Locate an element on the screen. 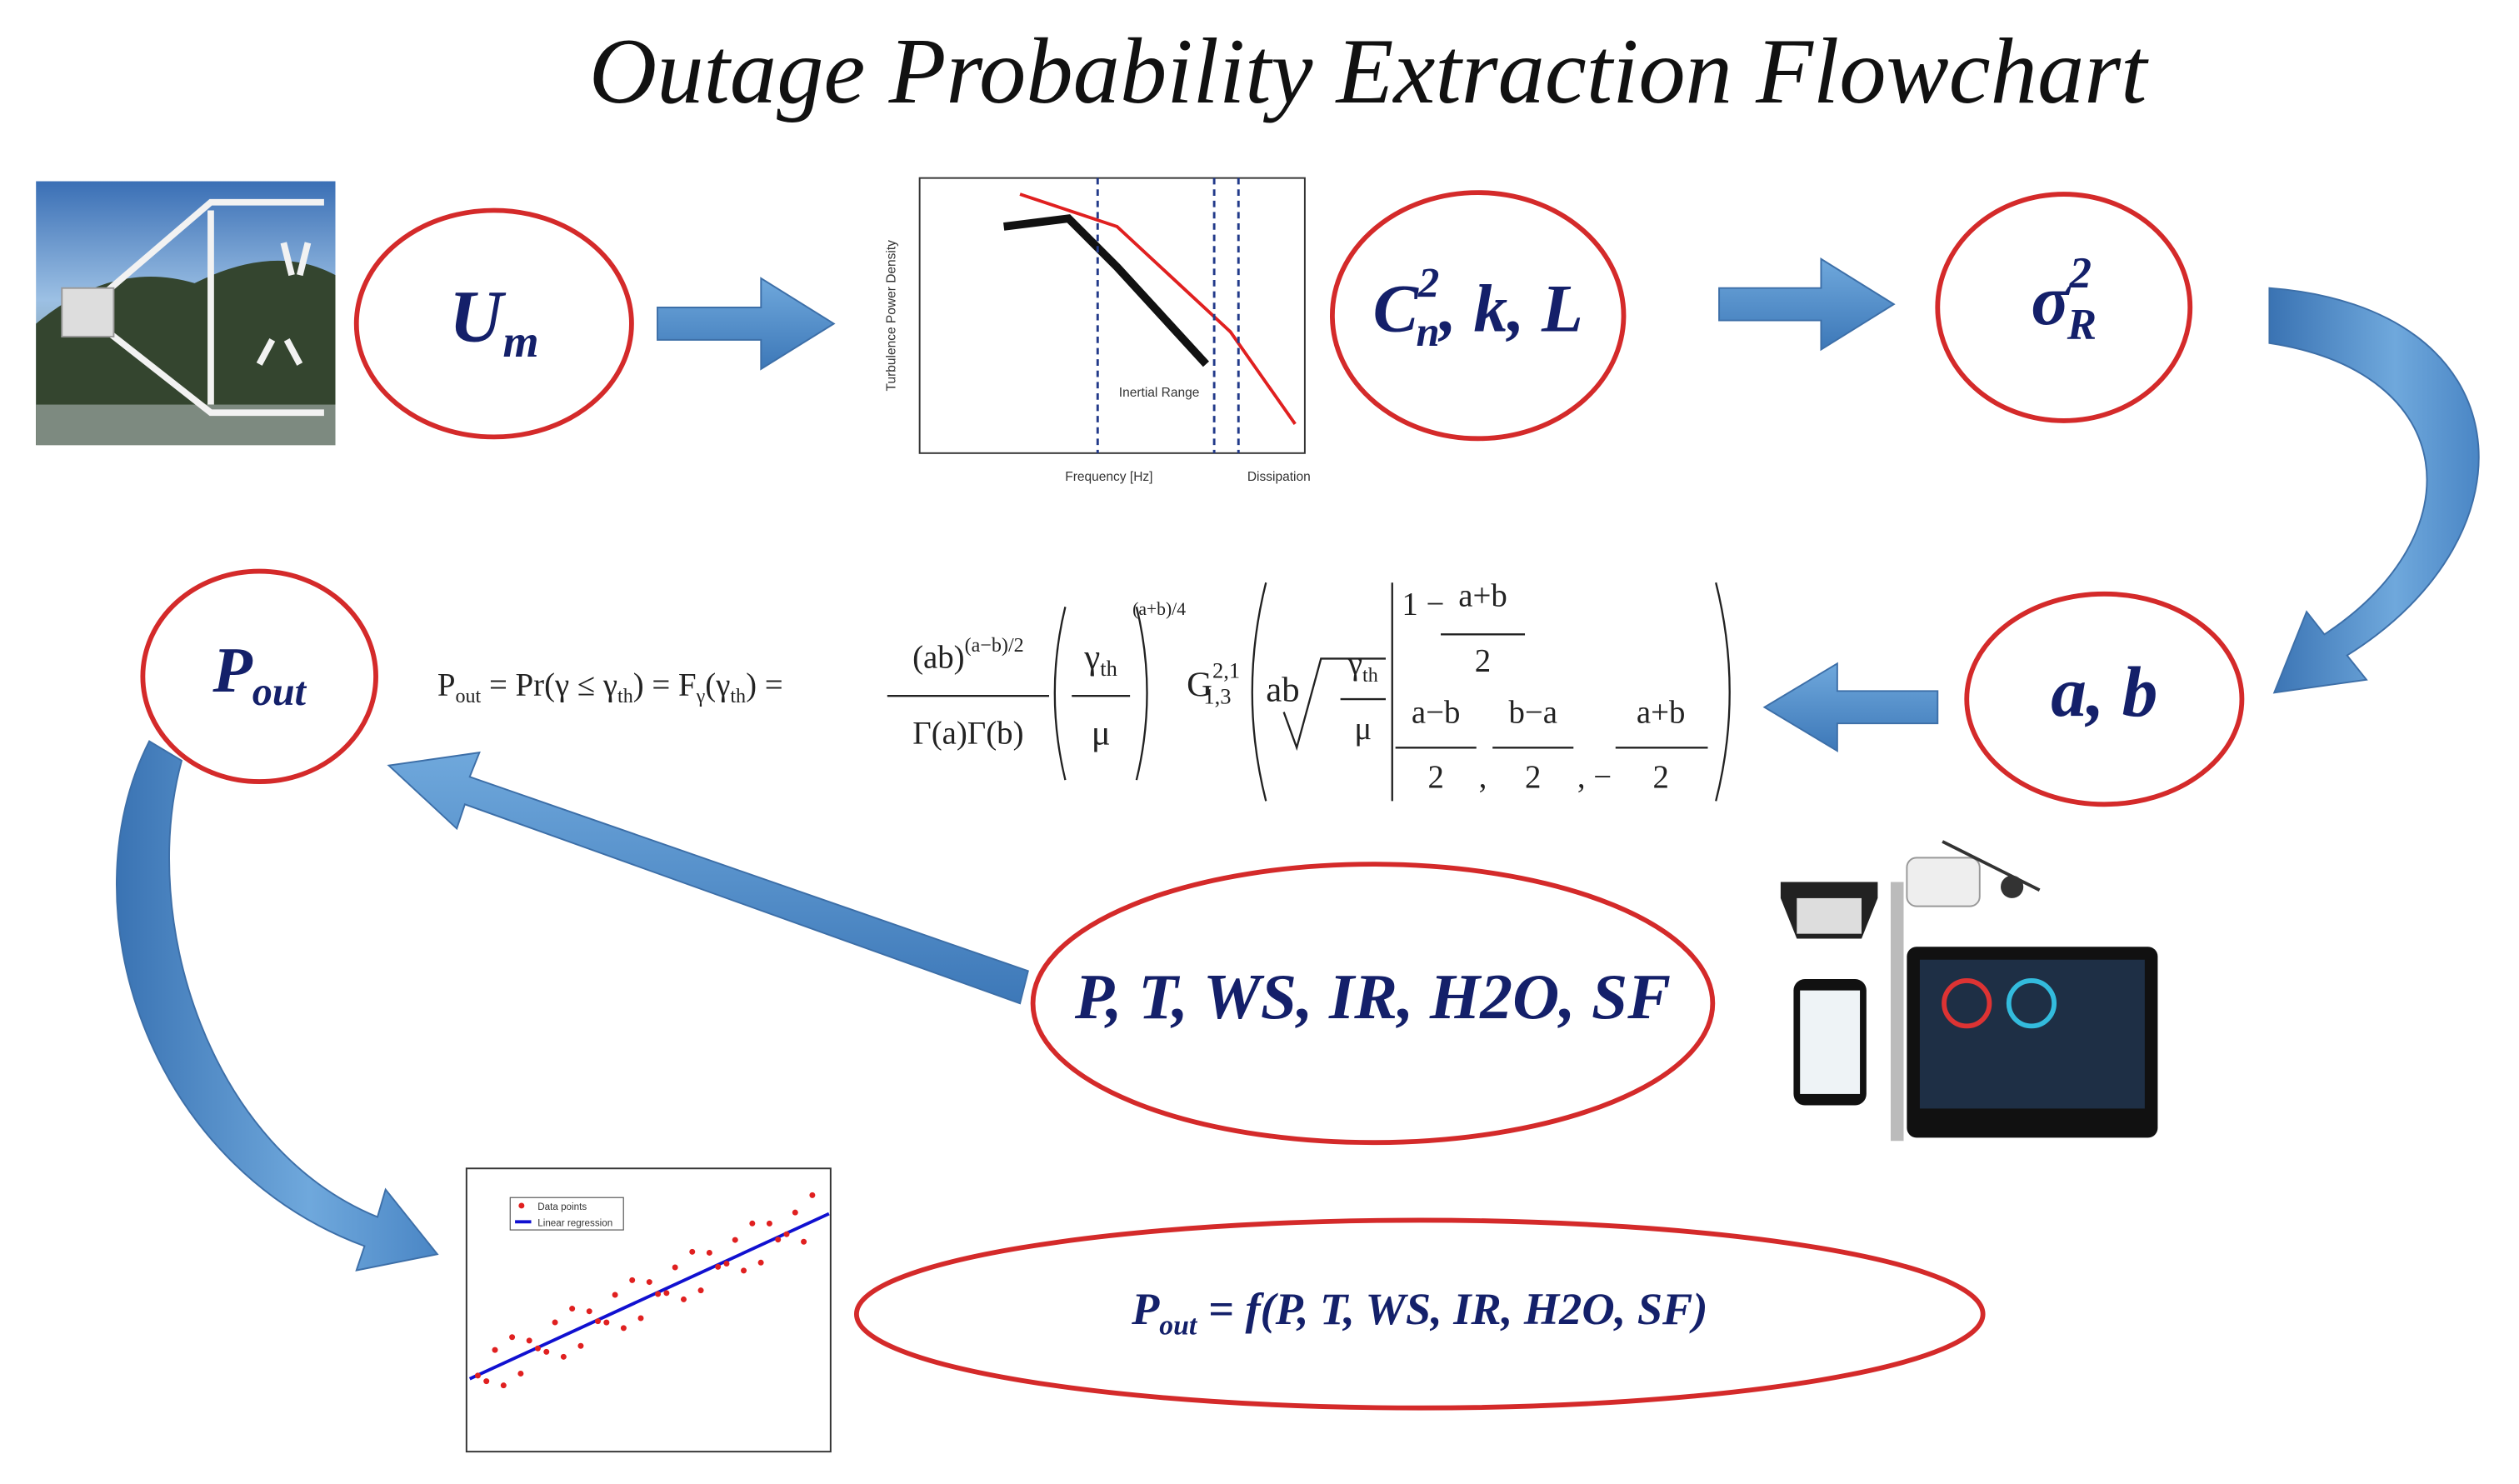 The width and height of the screenshot is (2519, 1484). label: Um is located at coordinates (494, 321).